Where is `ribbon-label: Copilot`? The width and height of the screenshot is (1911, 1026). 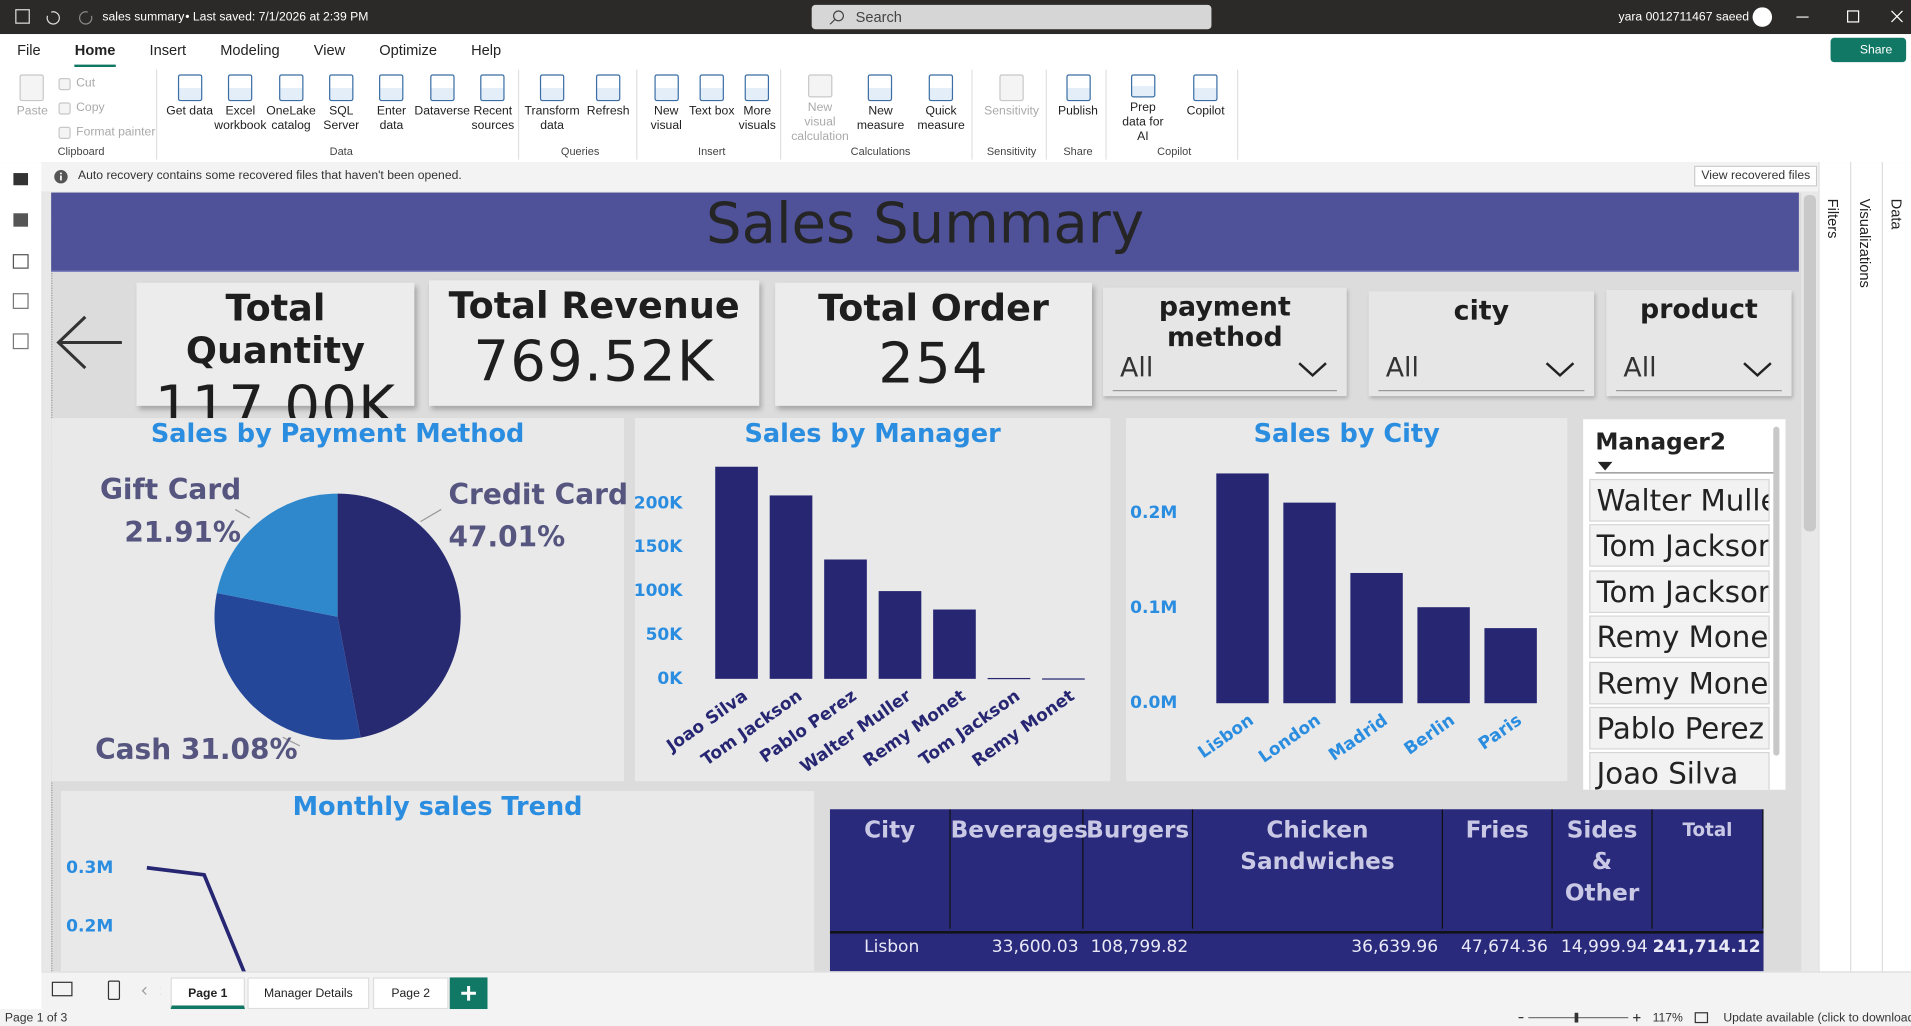 ribbon-label: Copilot is located at coordinates (1205, 111).